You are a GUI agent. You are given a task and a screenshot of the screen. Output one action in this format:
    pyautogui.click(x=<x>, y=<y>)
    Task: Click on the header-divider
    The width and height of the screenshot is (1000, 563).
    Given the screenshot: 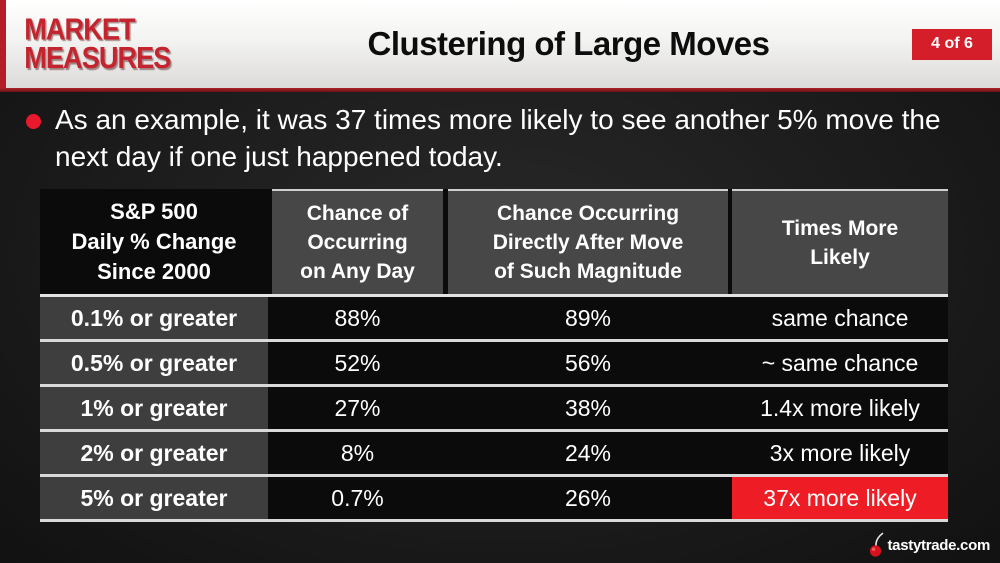 What is the action you would take?
    pyautogui.click(x=500, y=90)
    